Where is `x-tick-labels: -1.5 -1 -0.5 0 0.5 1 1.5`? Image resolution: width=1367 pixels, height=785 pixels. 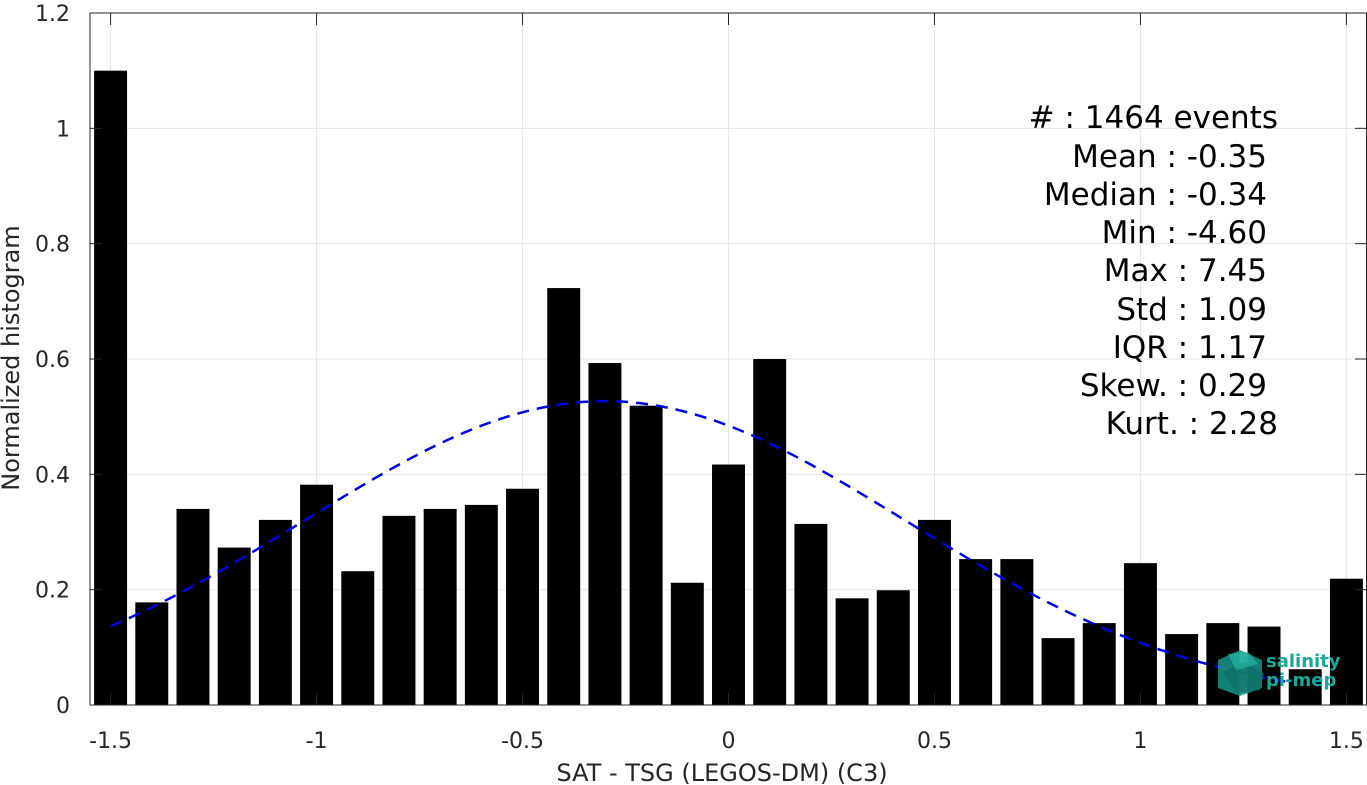
x-tick-labels: -1.5 -1 -0.5 0 0.5 1 1.5 is located at coordinates (726, 741).